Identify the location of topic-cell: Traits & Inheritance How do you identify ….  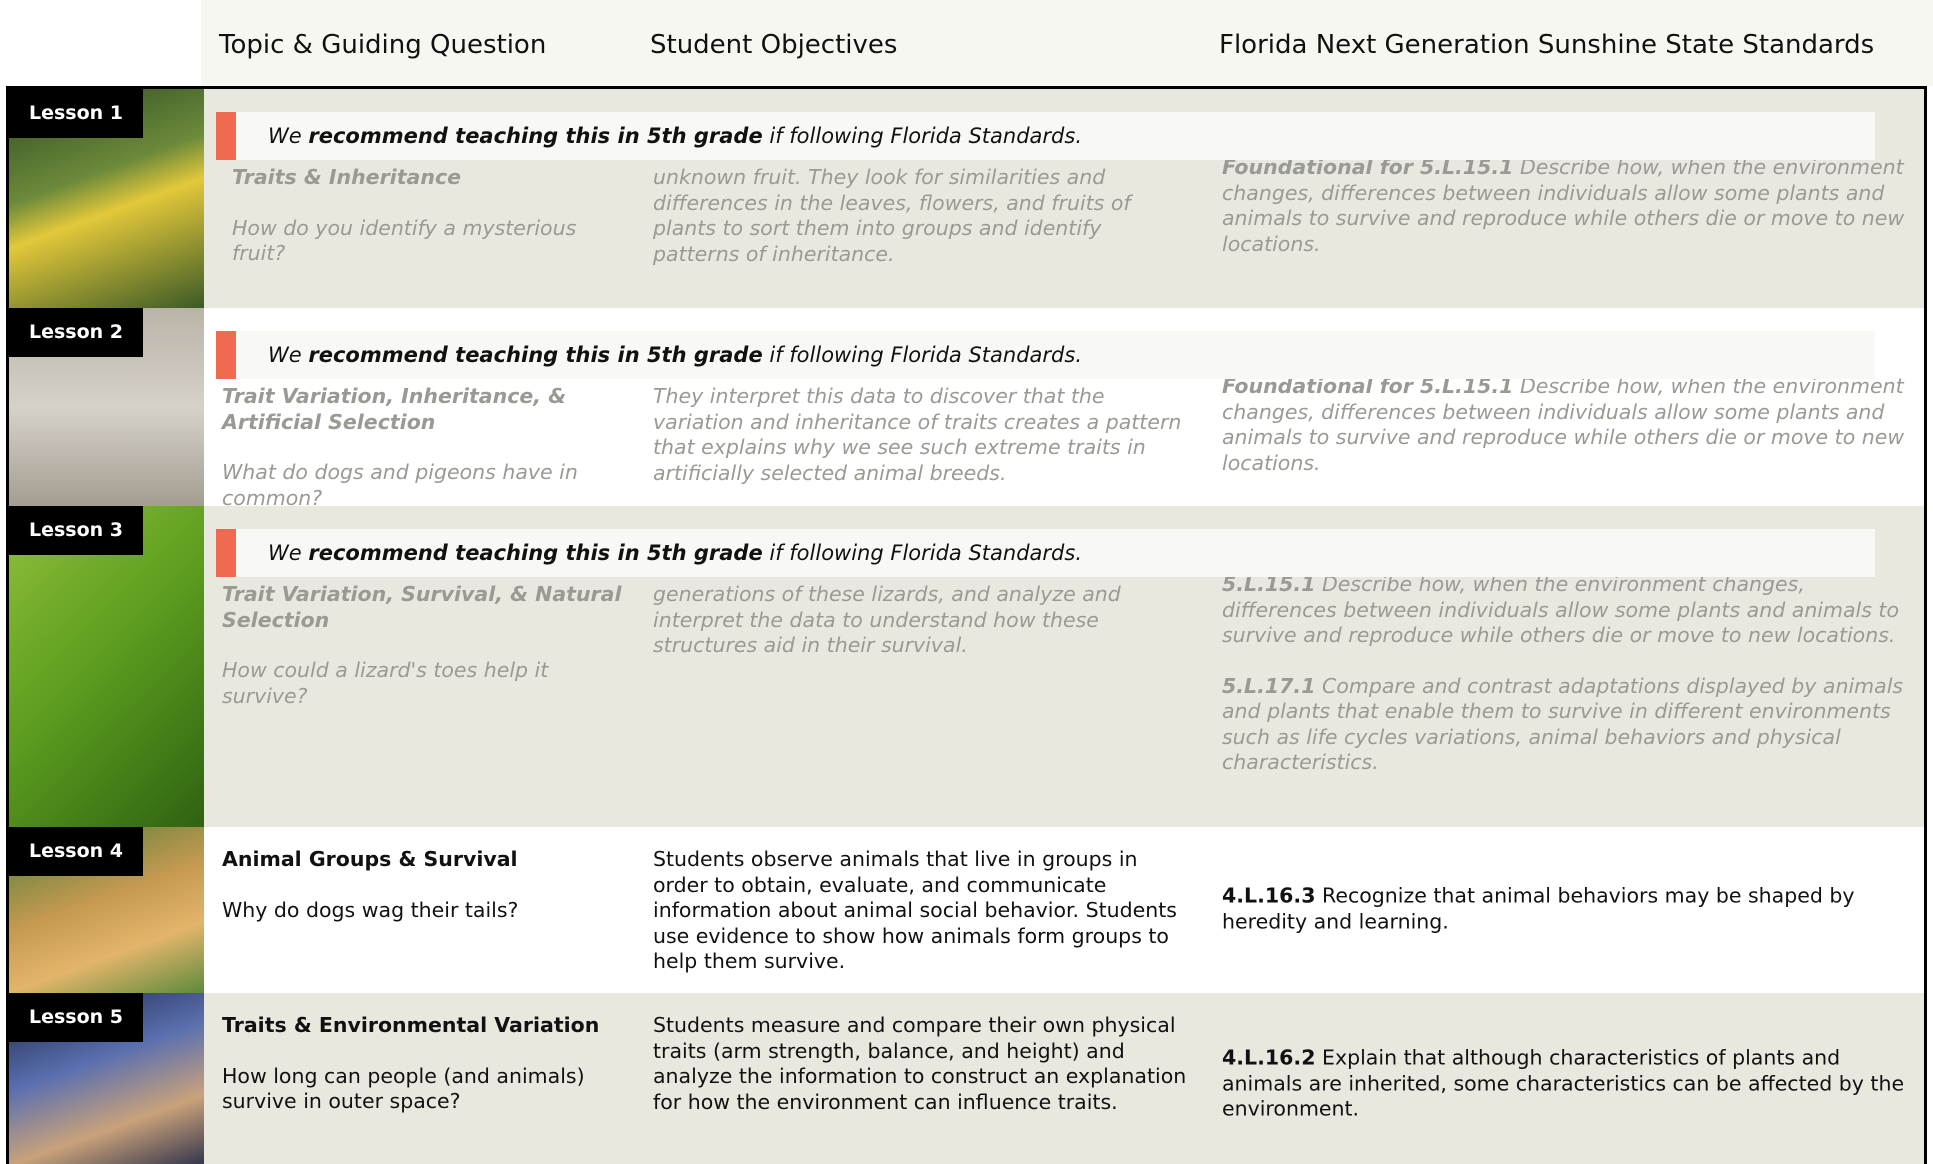
(432, 216).